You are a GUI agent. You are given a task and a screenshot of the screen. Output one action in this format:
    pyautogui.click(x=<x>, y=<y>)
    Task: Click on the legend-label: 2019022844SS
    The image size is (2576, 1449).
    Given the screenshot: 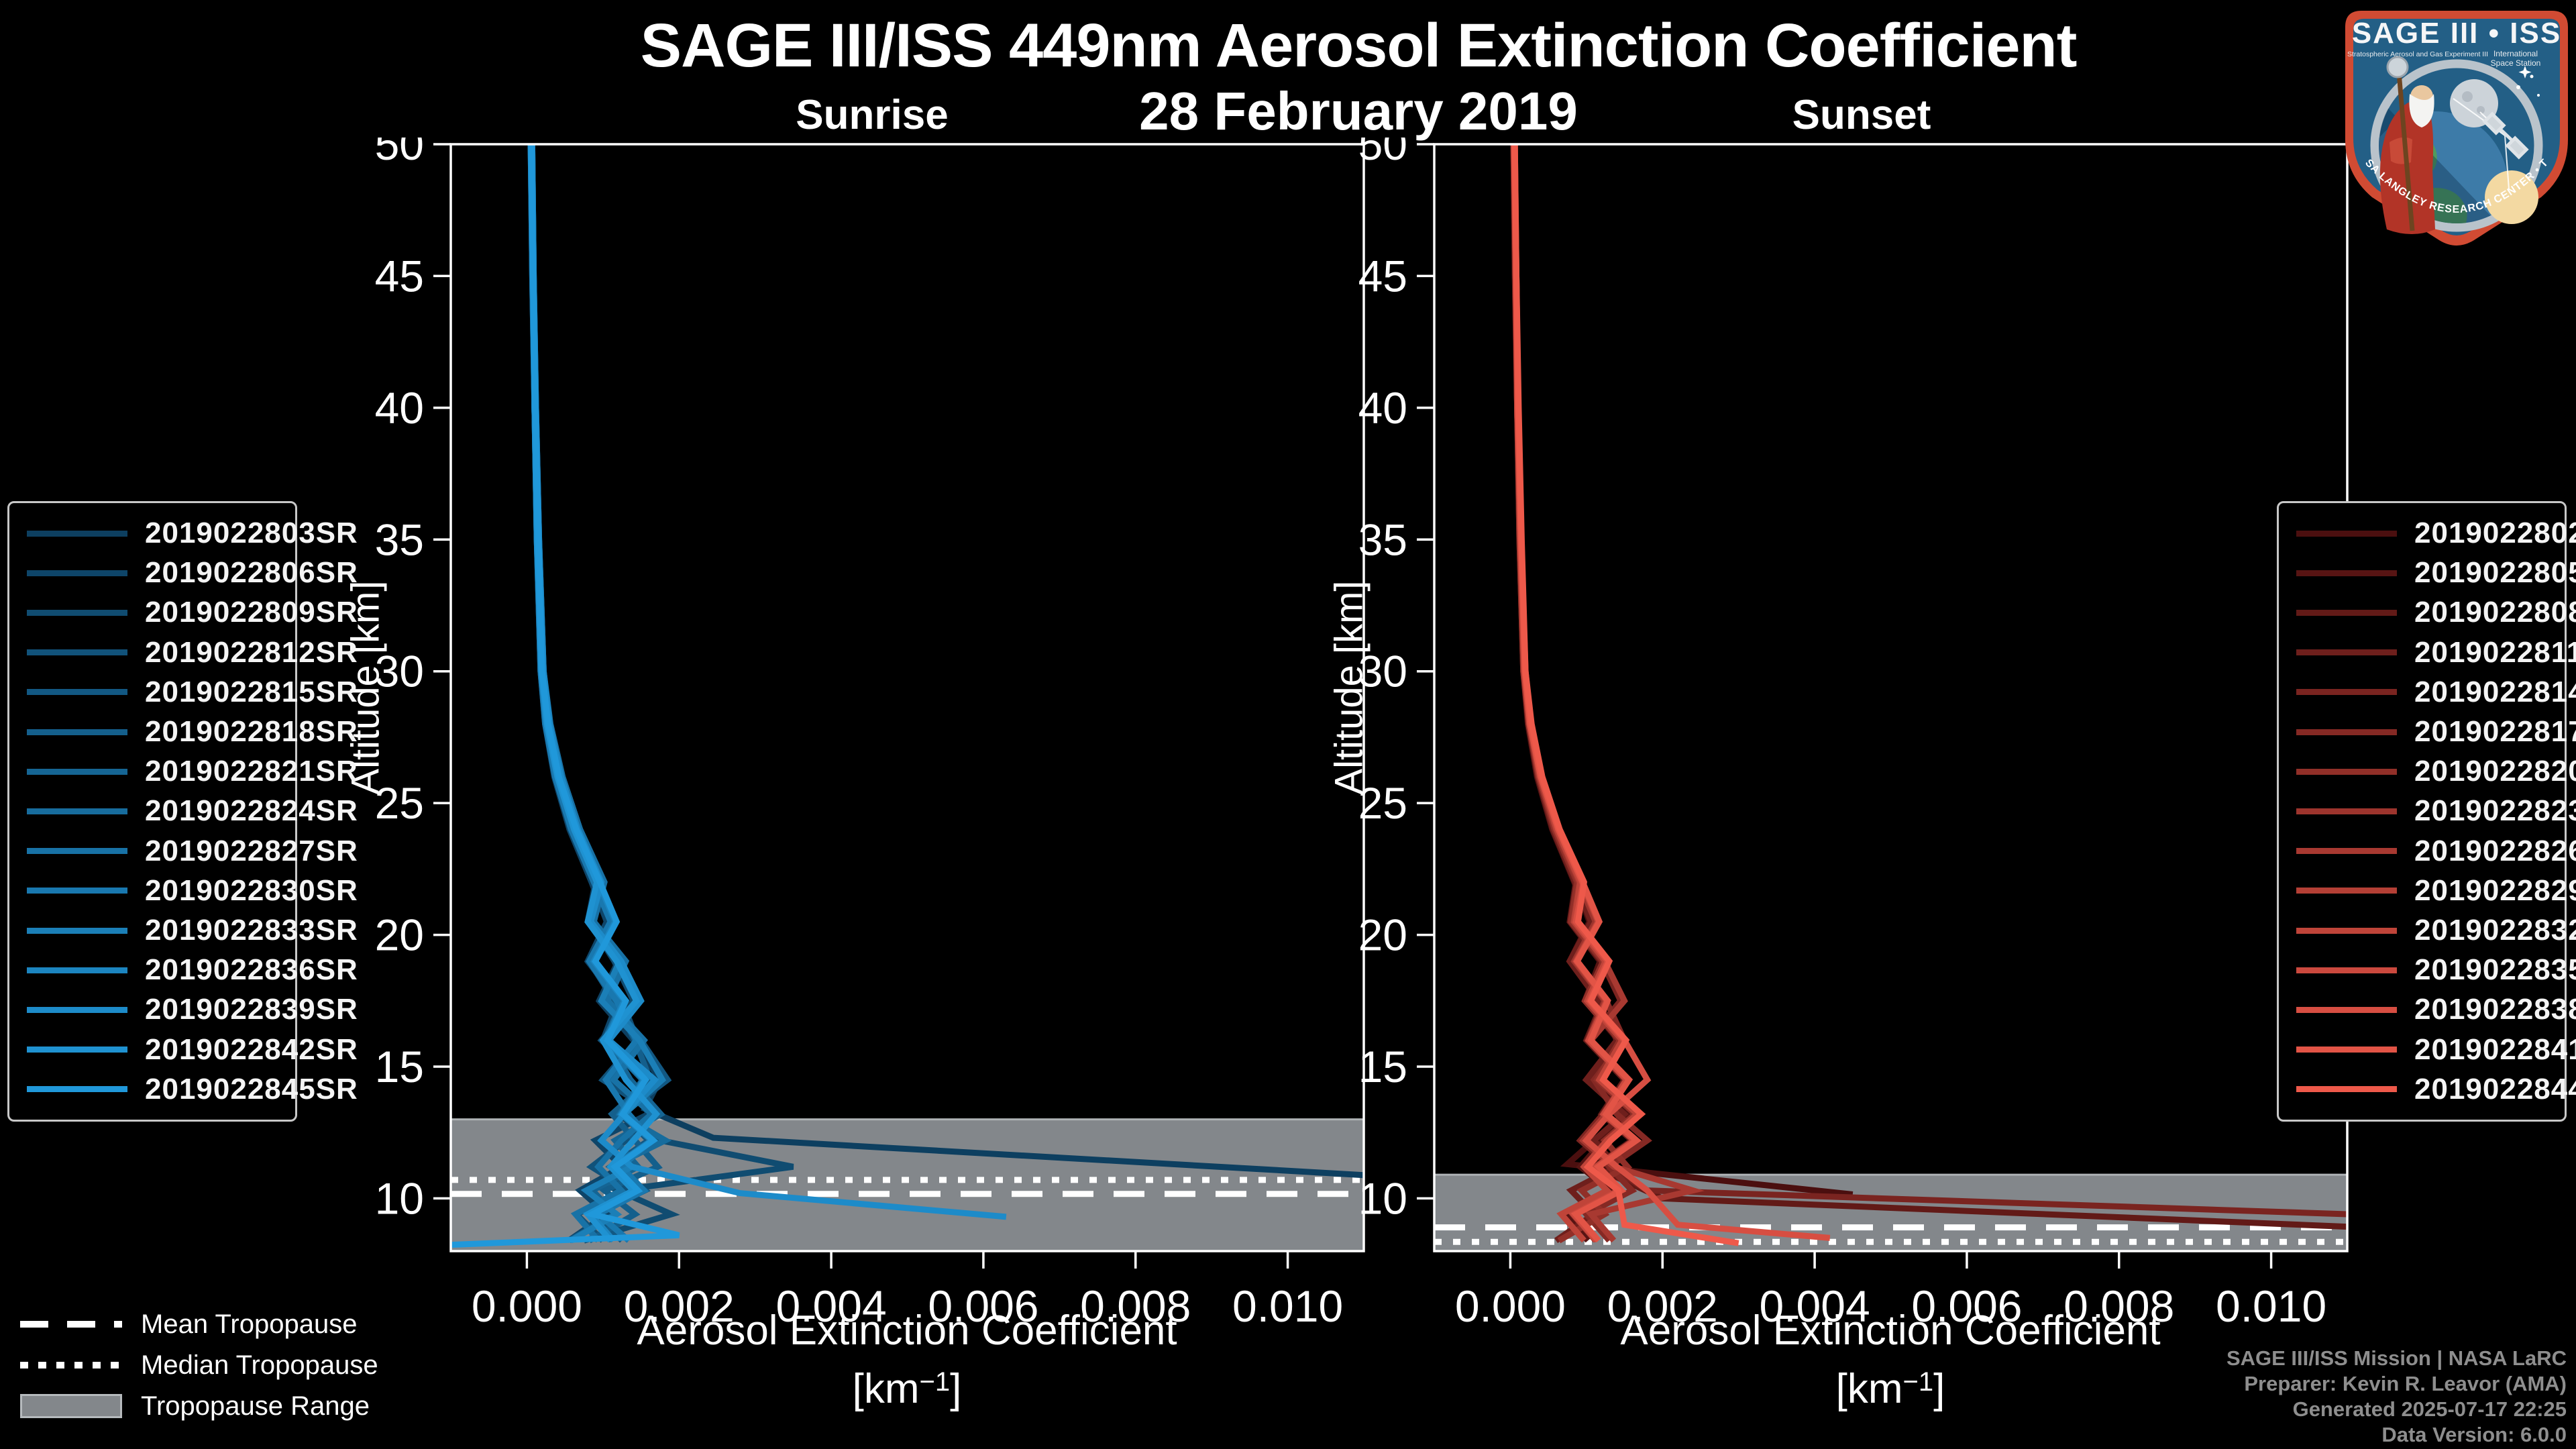 What is the action you would take?
    pyautogui.click(x=2495, y=1089)
    